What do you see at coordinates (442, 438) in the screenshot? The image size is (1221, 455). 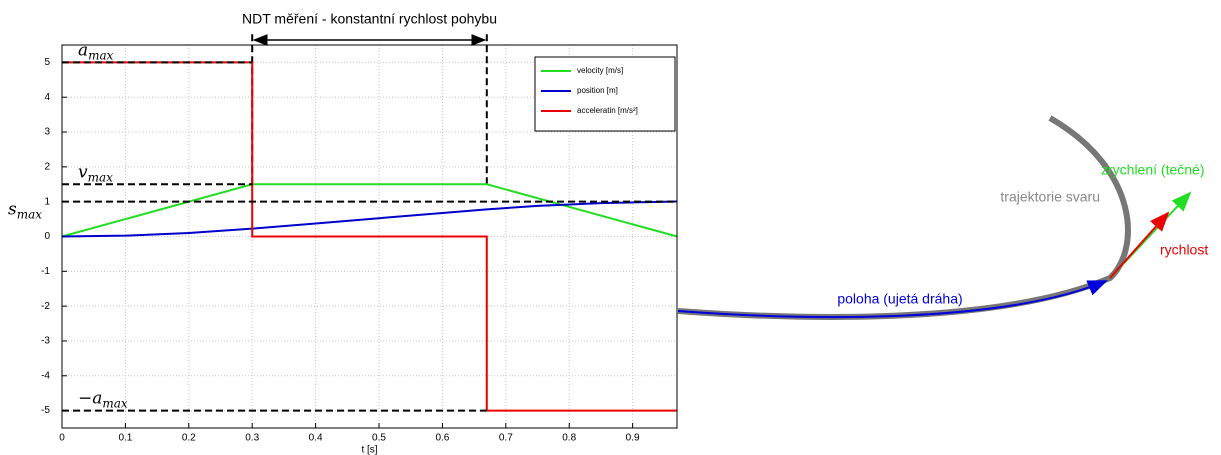 I see `x-tick-label: 0.6` at bounding box center [442, 438].